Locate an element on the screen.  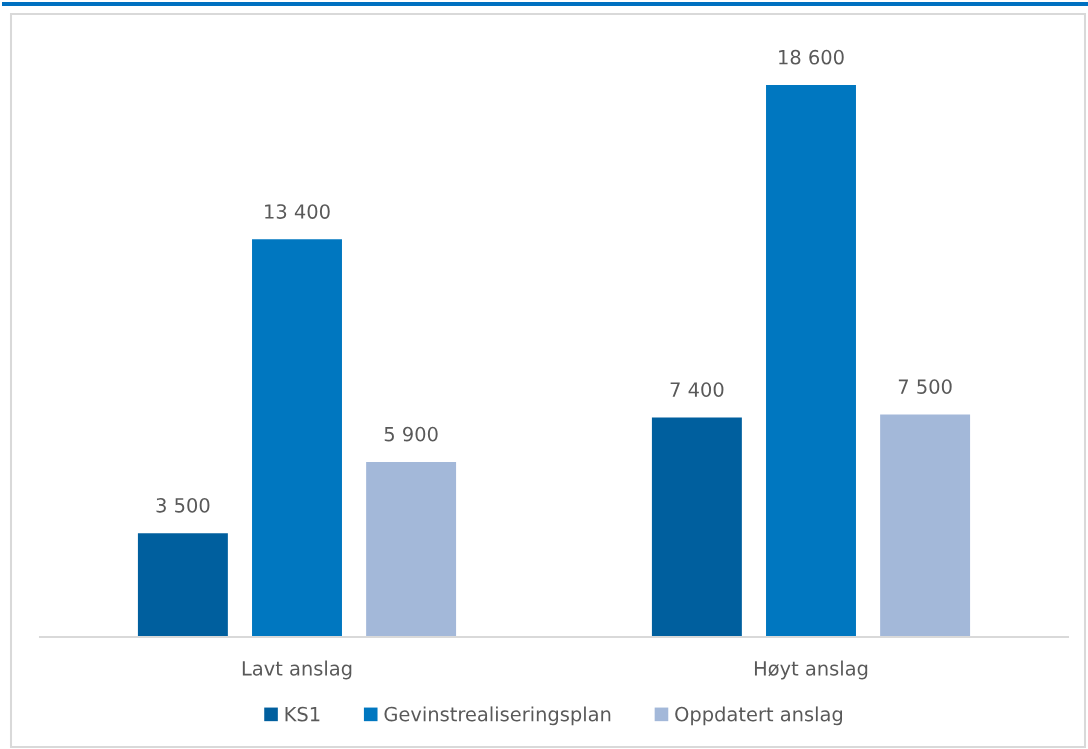
data-label: 18 600 is located at coordinates (811, 57).